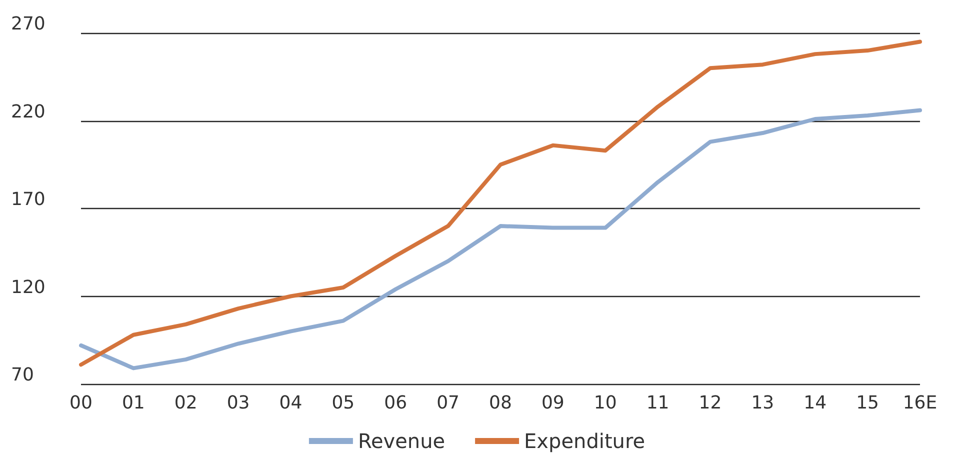 The height and width of the screenshot is (464, 954). What do you see at coordinates (28, 199) in the screenshot?
I see `y-tick-label: 170` at bounding box center [28, 199].